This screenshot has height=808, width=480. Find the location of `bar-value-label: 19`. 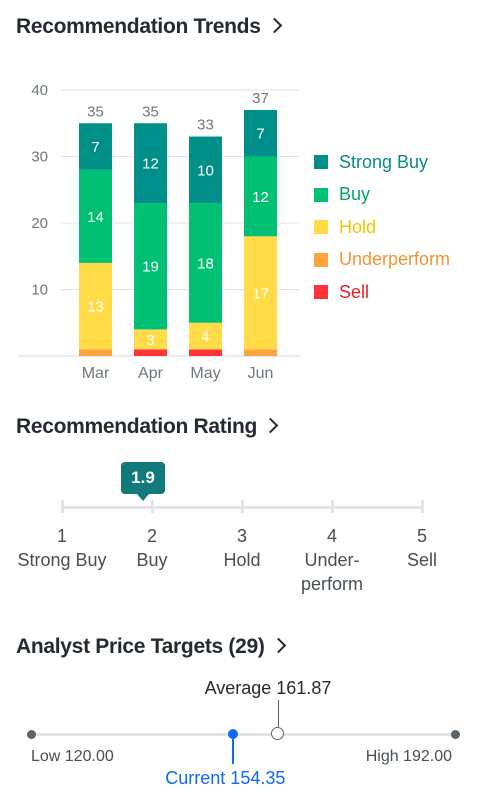

bar-value-label: 19 is located at coordinates (150, 267).